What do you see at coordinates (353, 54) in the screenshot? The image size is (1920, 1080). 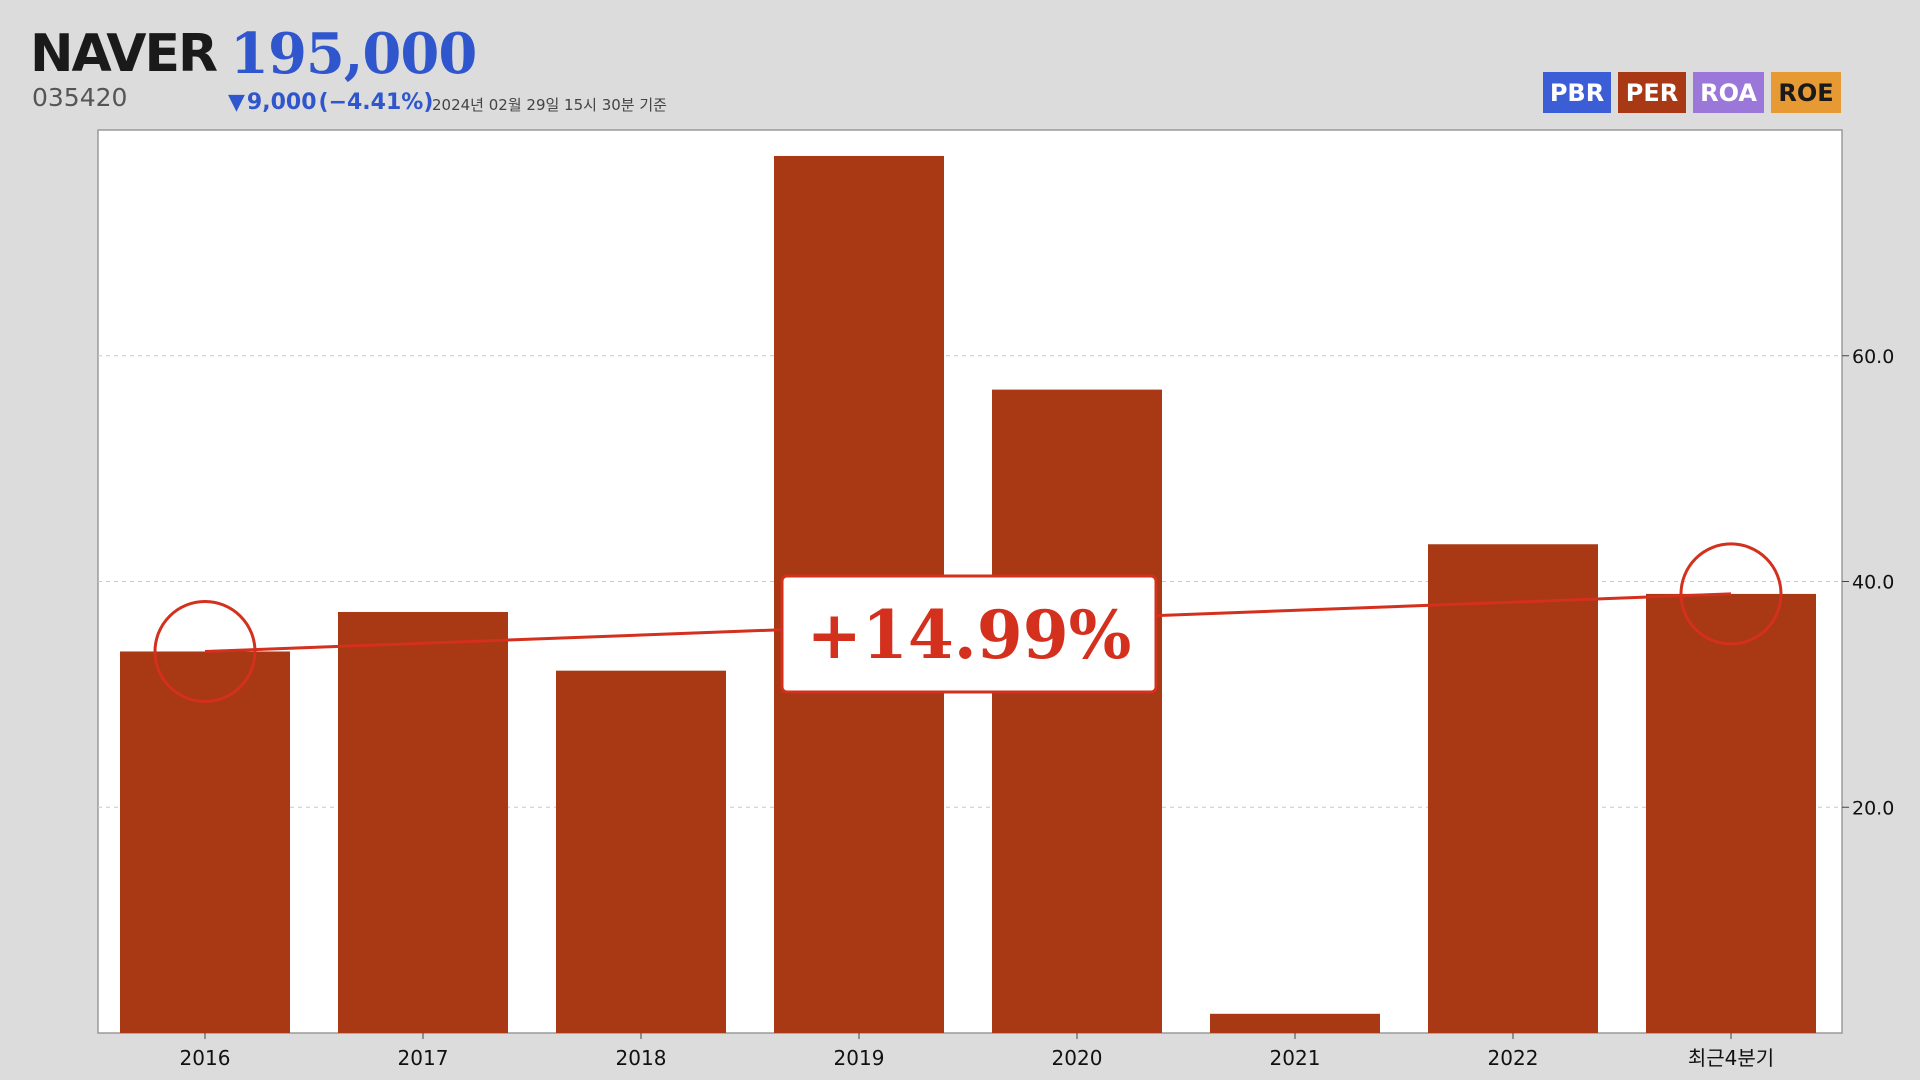 I see `current-price: 195,000` at bounding box center [353, 54].